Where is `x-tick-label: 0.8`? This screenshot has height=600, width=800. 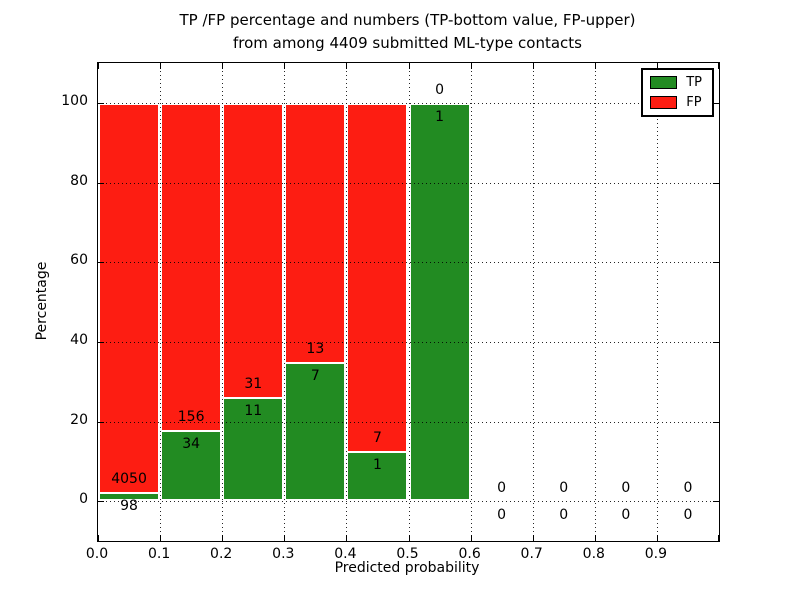 x-tick-label: 0.8 is located at coordinates (593, 554).